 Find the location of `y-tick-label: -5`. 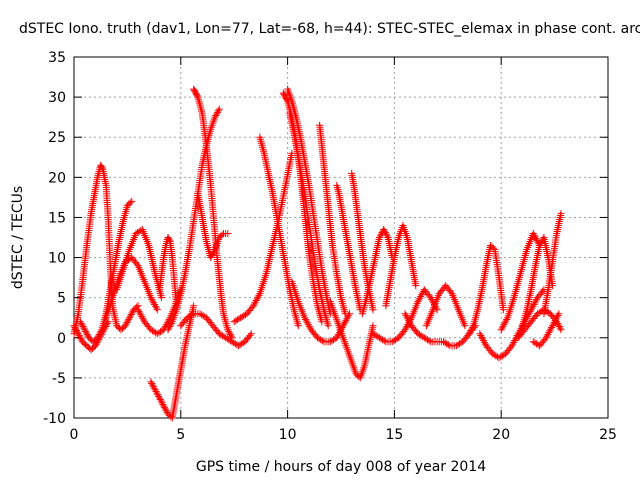

y-tick-label: -5 is located at coordinates (59, 379).